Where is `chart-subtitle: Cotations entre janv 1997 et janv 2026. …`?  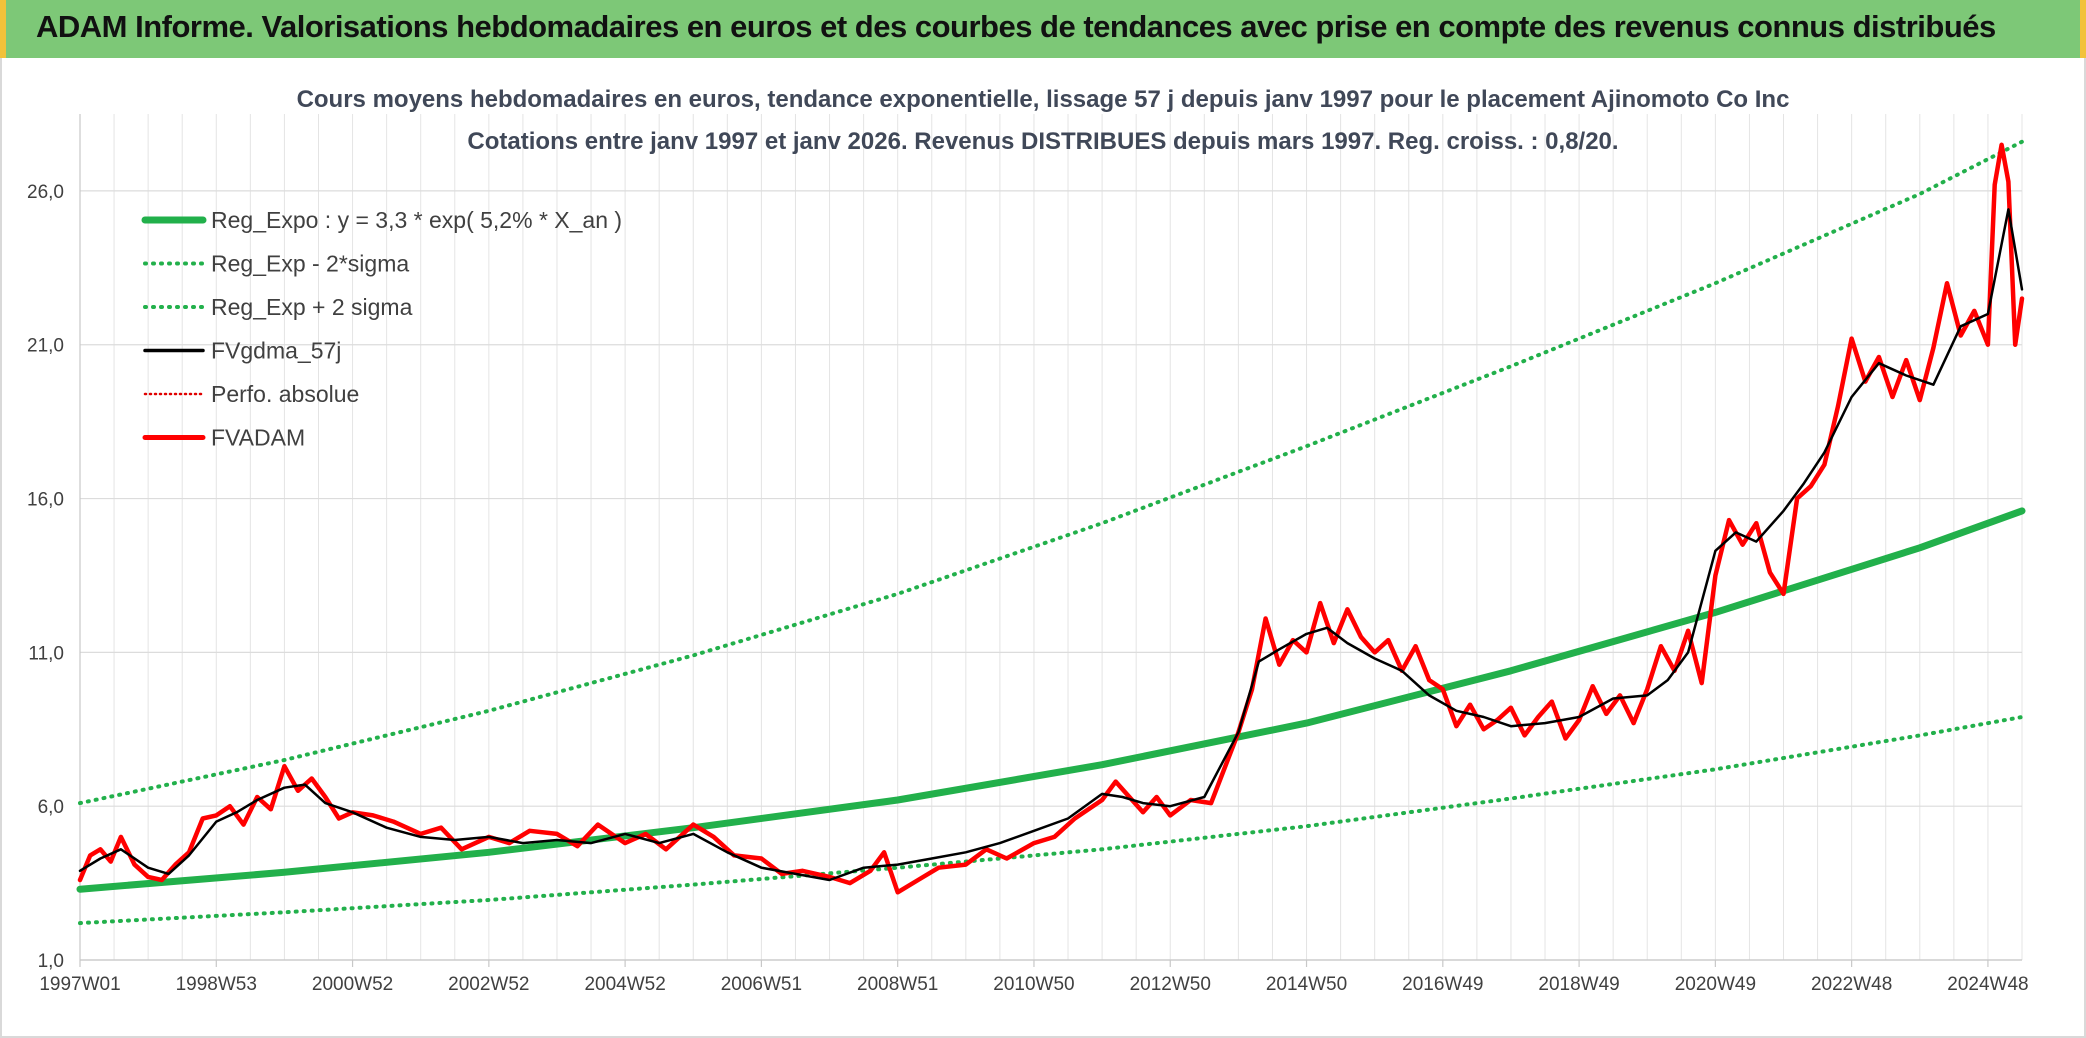
chart-subtitle: Cotations entre janv 1997 et janv 2026. … is located at coordinates (1042, 141).